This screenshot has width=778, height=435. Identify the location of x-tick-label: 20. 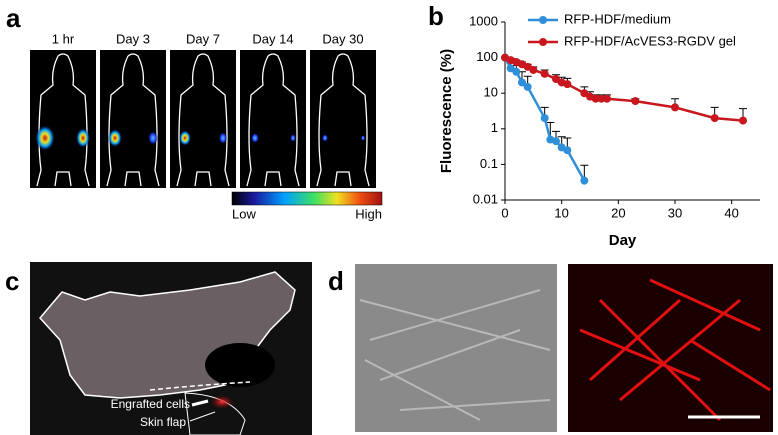
(618, 212).